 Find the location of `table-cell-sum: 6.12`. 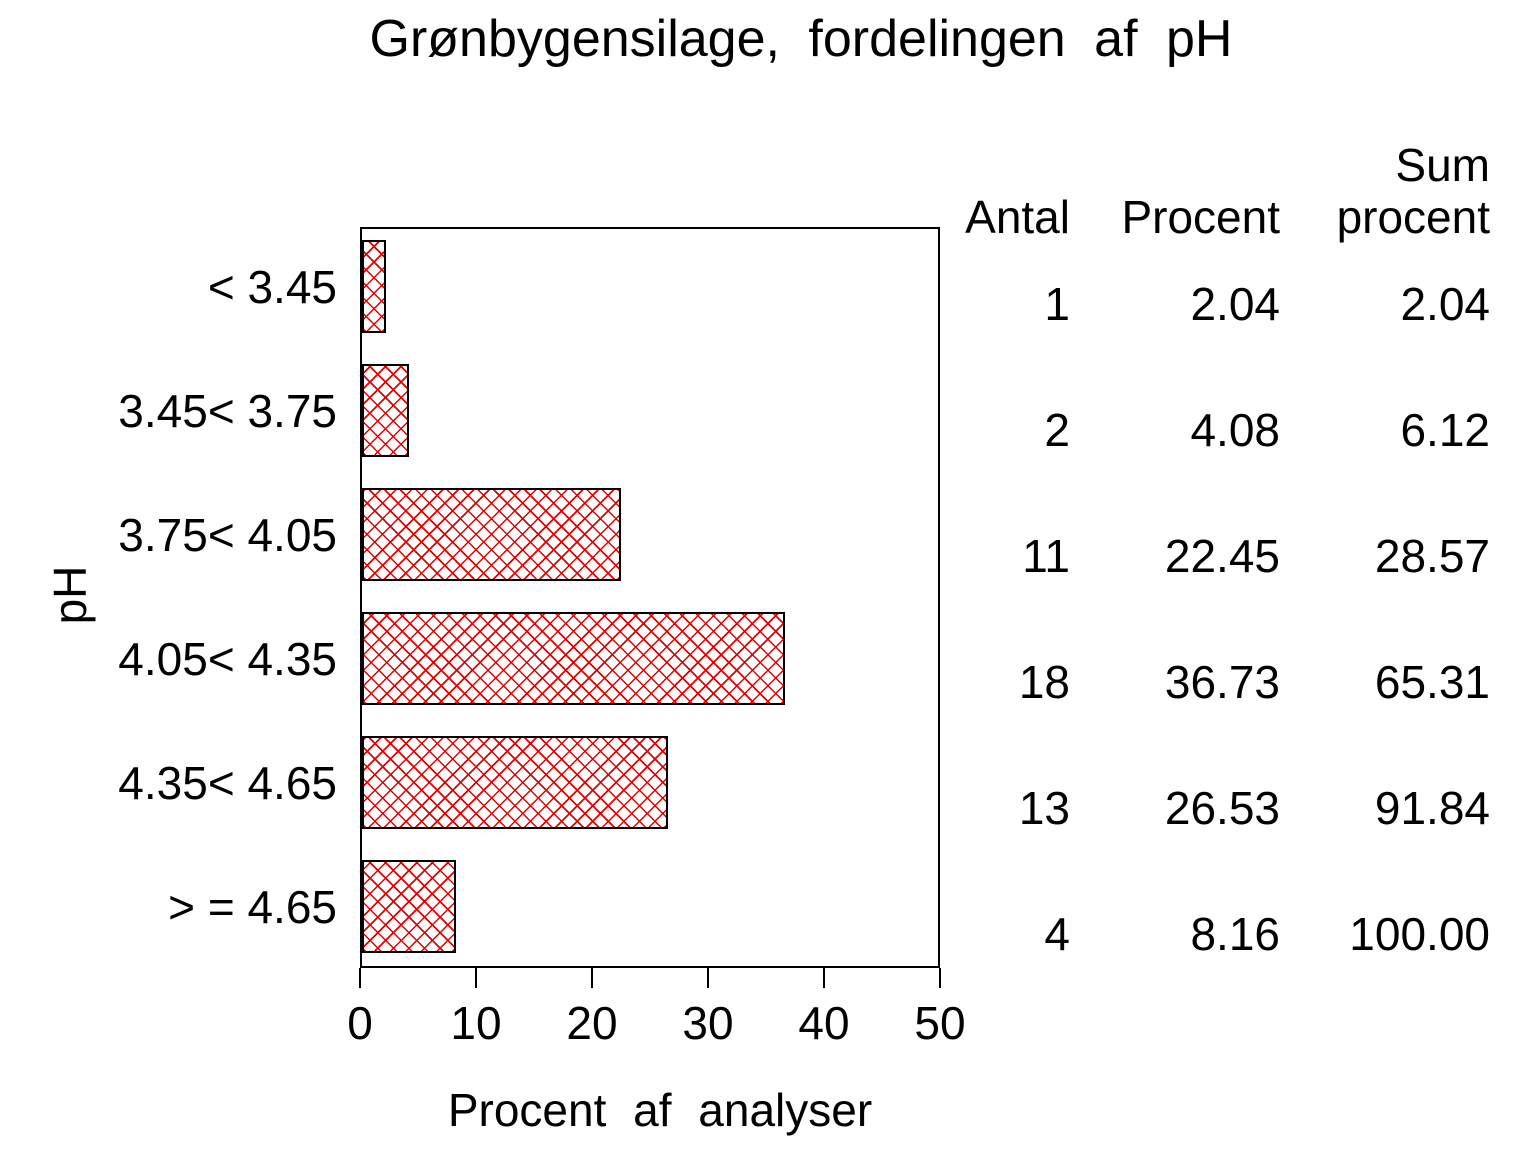

table-cell-sum: 6.12 is located at coordinates (1445, 430).